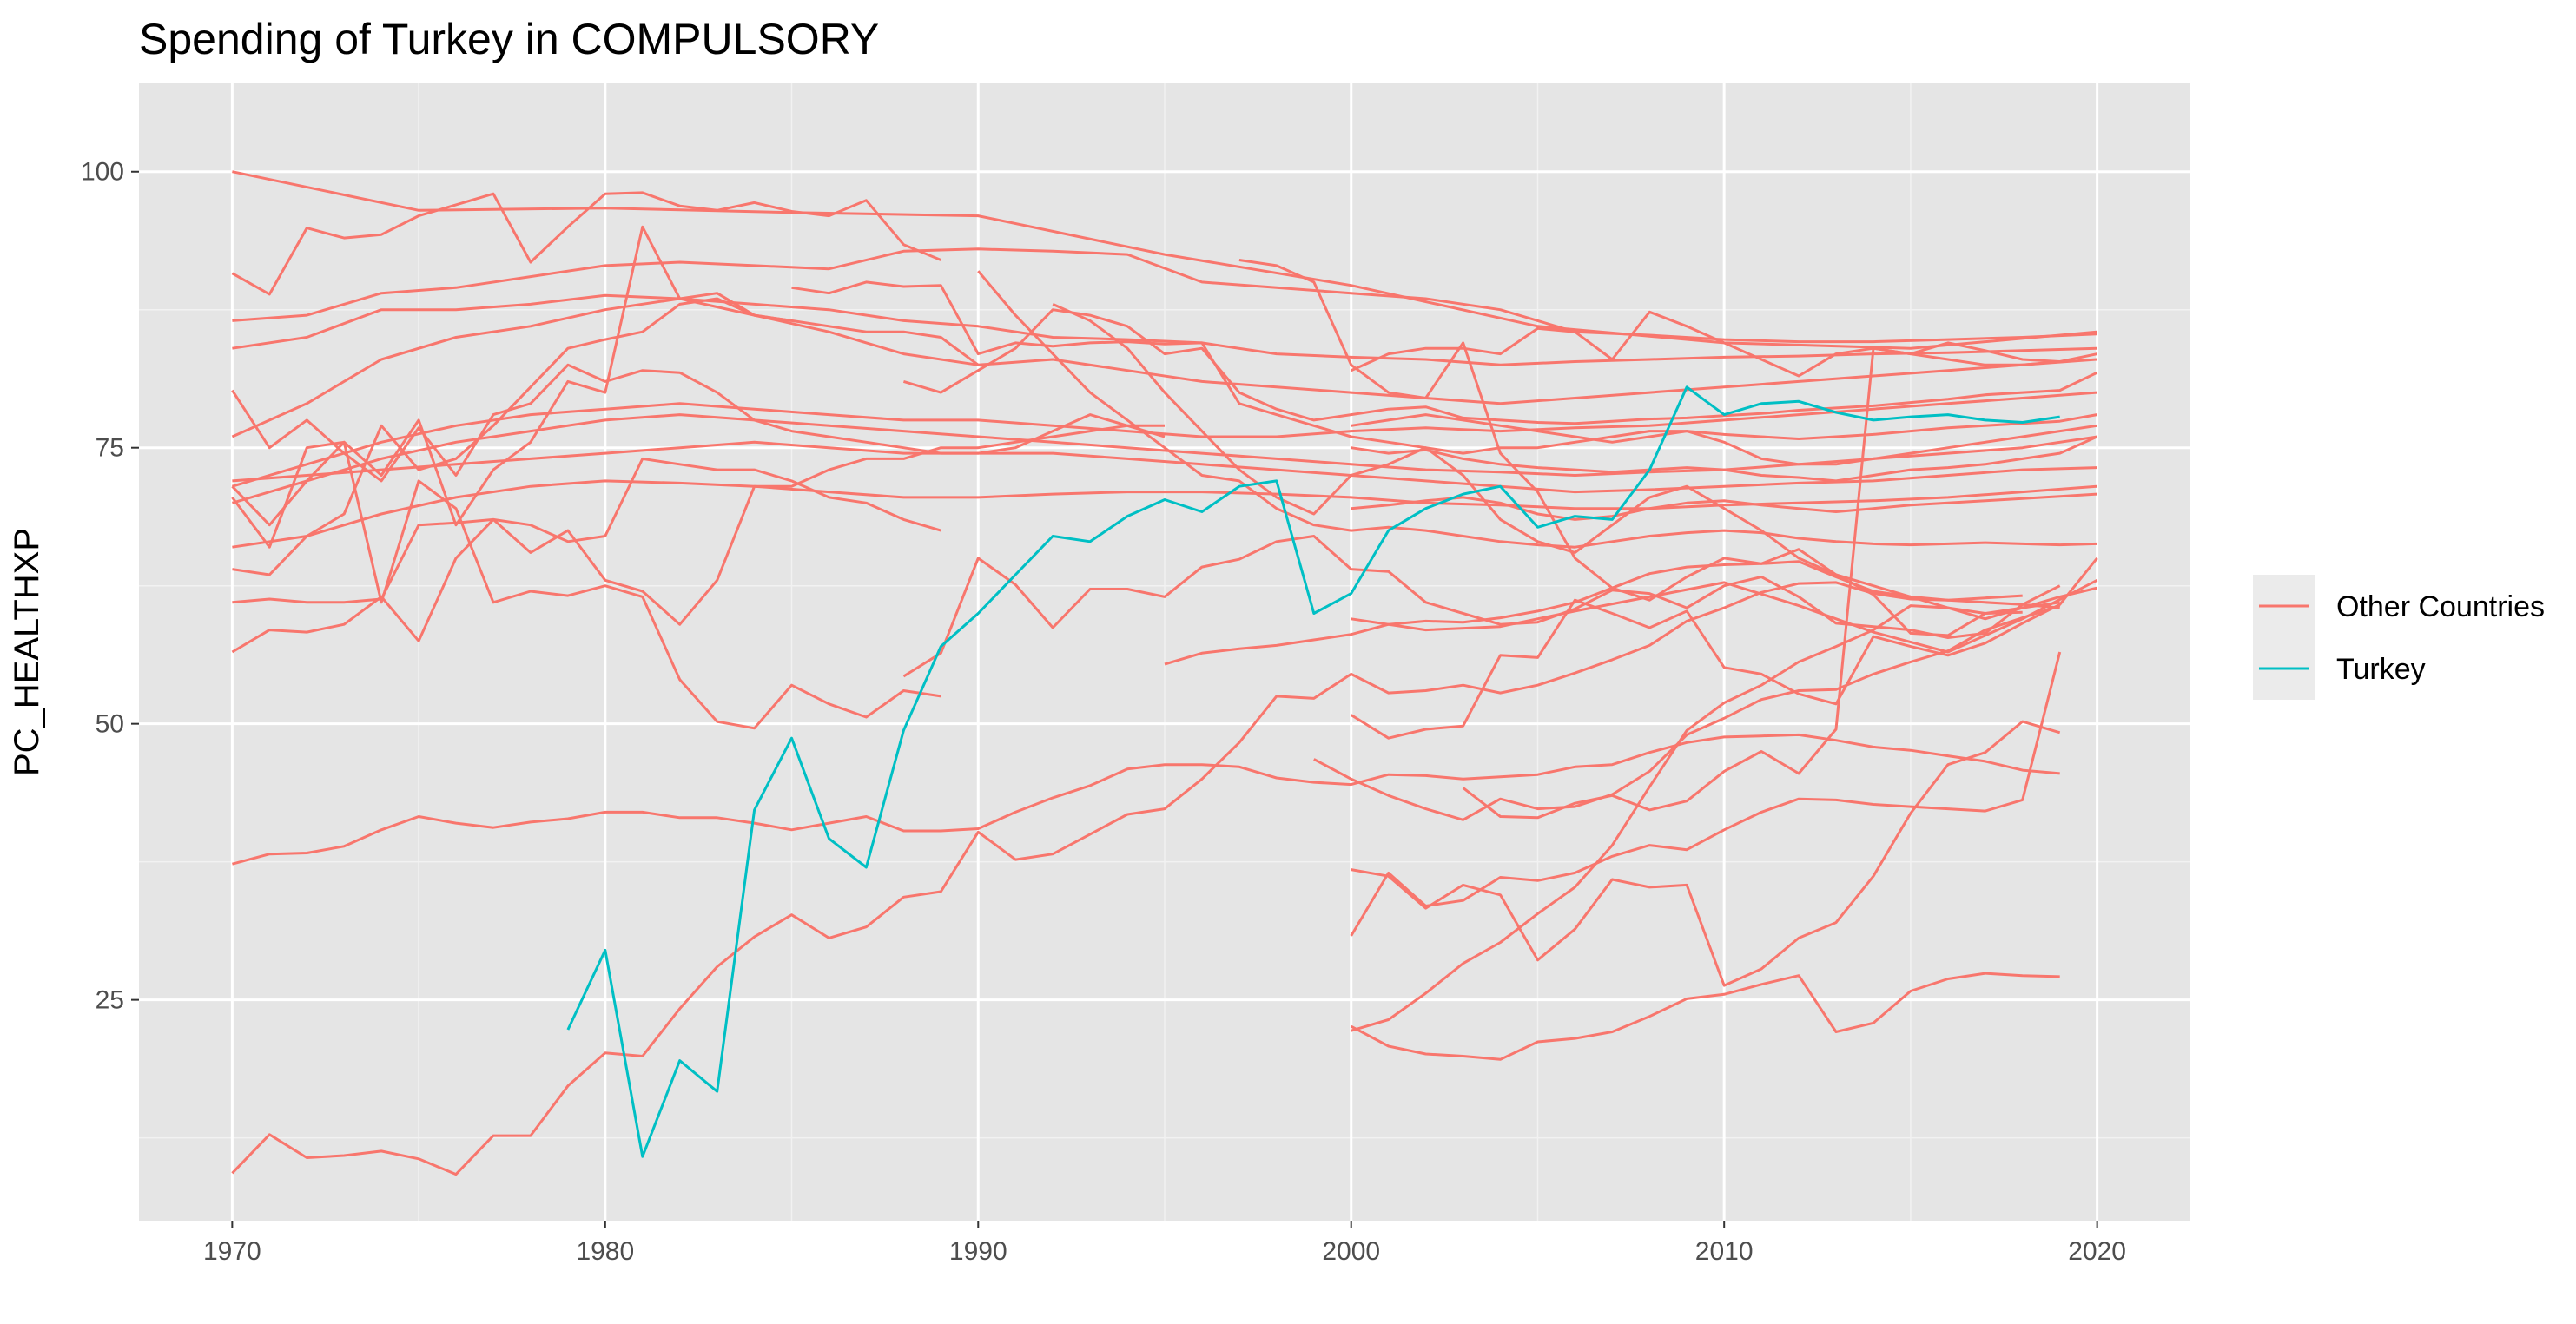  Describe the element at coordinates (110, 725) in the screenshot. I see `y-tick-label: 50` at that location.